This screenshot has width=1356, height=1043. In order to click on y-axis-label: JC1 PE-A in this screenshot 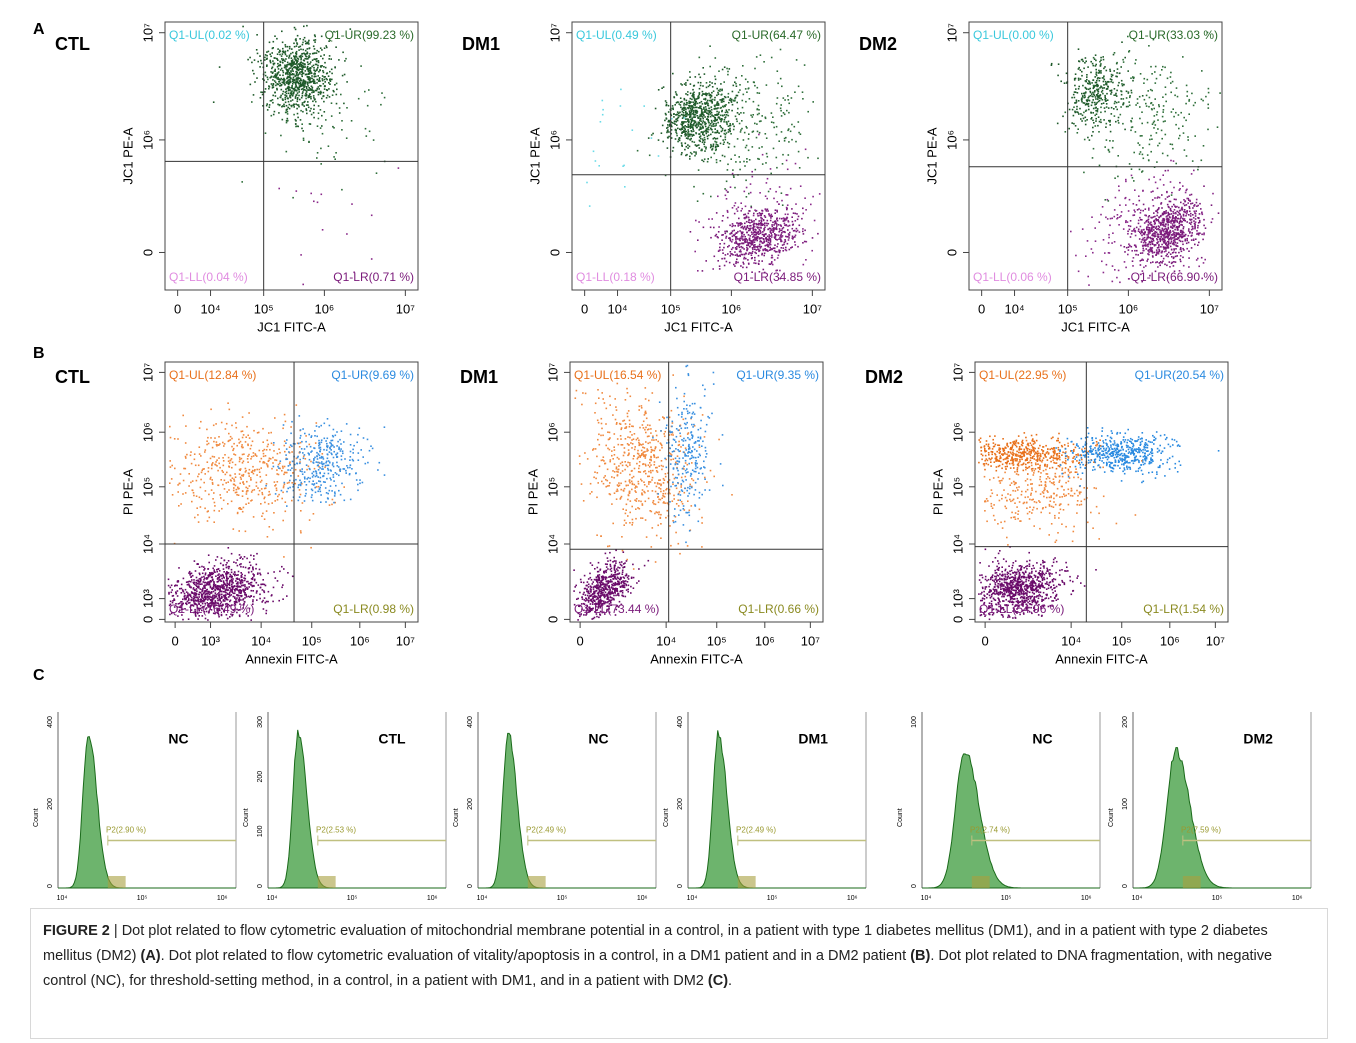, I will do `click(931, 155)`.